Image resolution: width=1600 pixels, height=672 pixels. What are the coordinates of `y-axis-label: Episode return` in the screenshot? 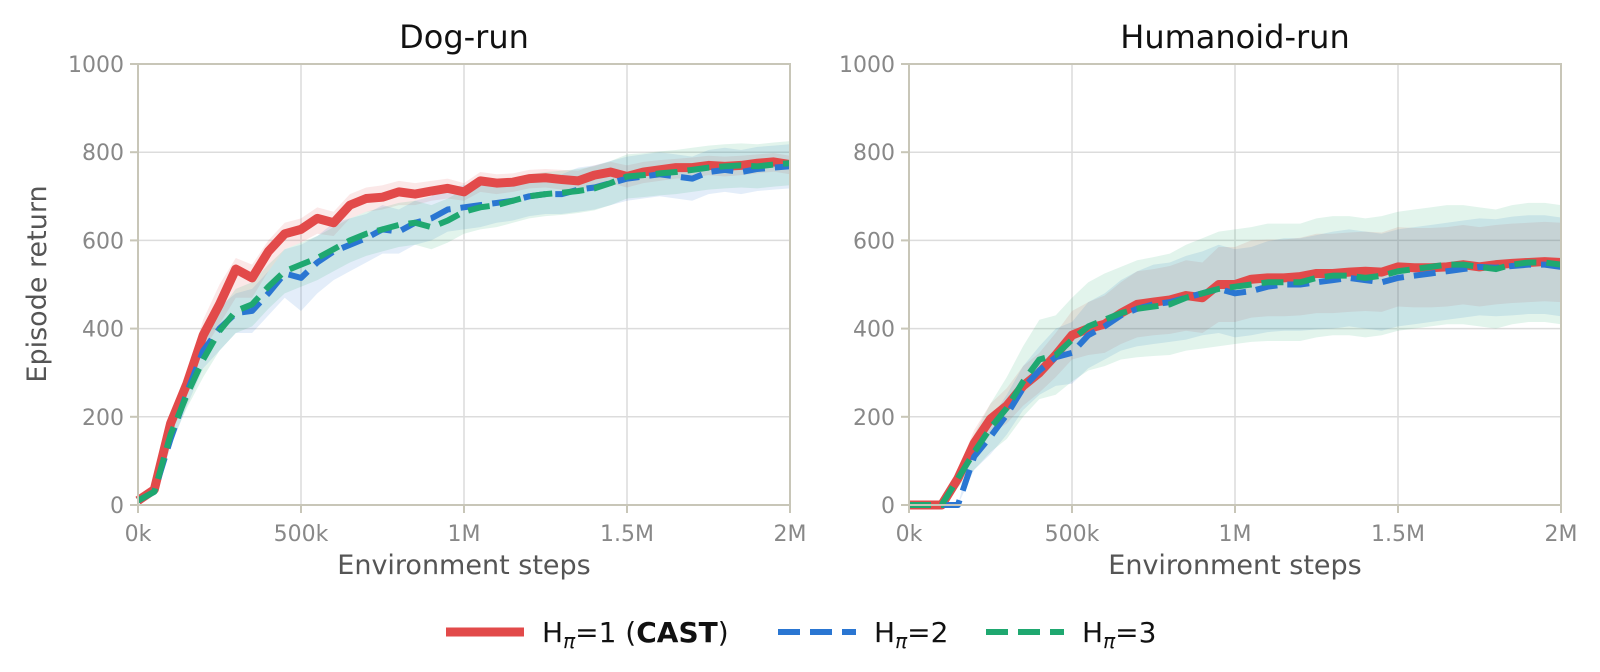 It's located at (37, 283).